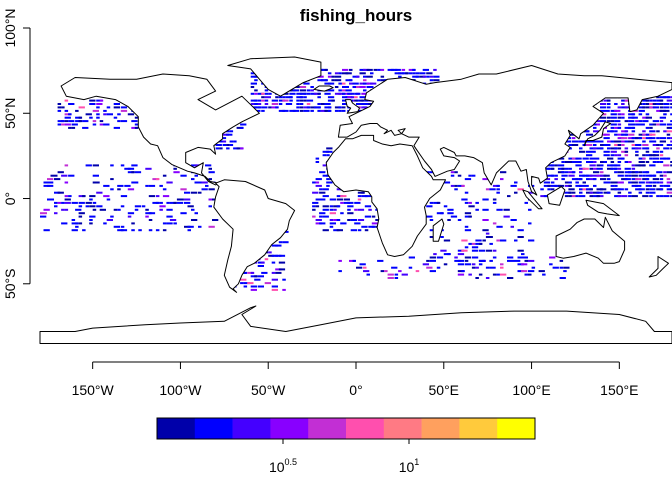 The image size is (672, 480). Describe the element at coordinates (10, 27) in the screenshot. I see `y-tick-label: 100°N` at that location.